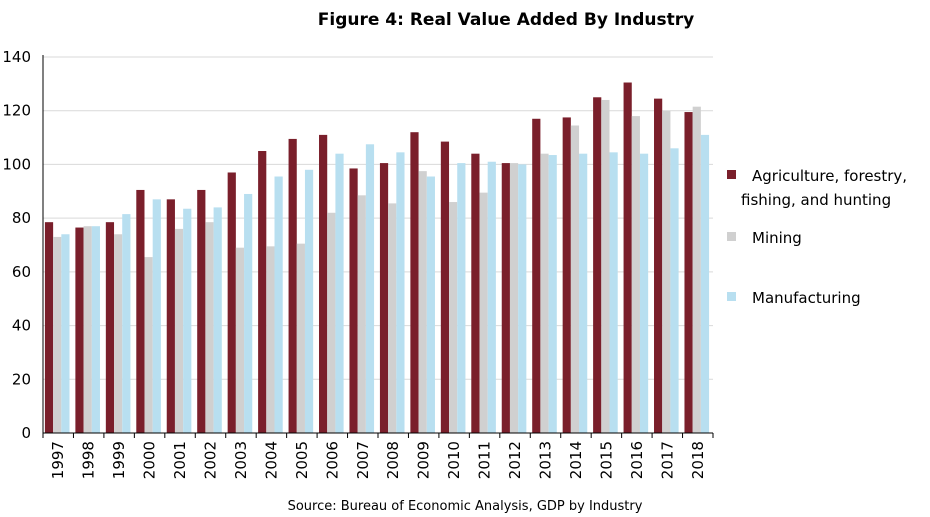 Image resolution: width=930 pixels, height=517 pixels. Describe the element at coordinates (454, 460) in the screenshot. I see `x-tick-label: 2010` at that location.